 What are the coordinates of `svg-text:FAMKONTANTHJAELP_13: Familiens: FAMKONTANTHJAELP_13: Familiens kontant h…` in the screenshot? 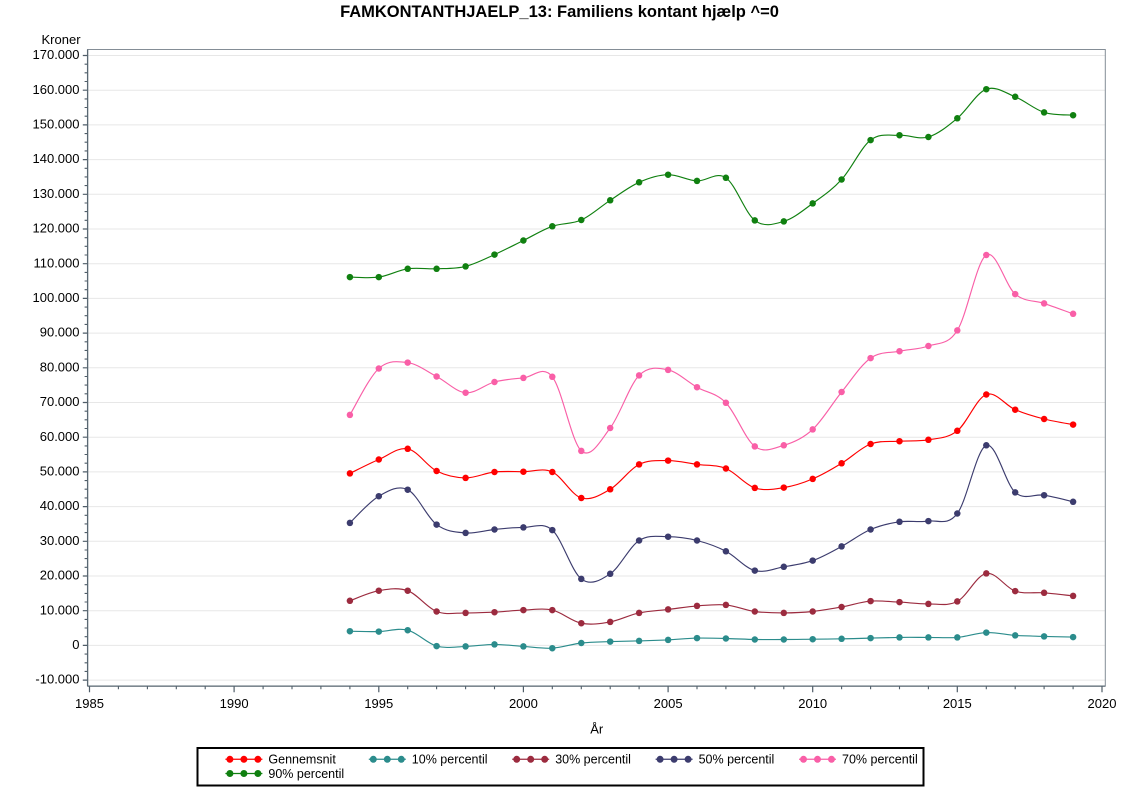 It's located at (559, 12).